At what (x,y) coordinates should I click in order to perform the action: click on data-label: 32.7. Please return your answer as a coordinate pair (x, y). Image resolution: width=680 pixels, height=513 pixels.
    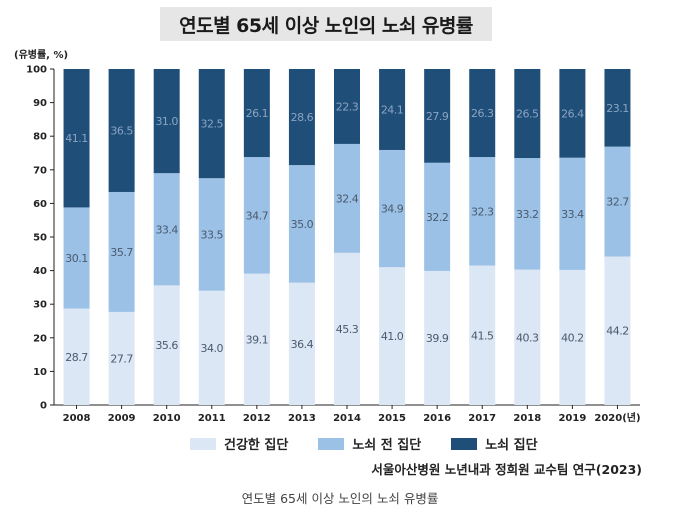
    Looking at the image, I should click on (617, 202).